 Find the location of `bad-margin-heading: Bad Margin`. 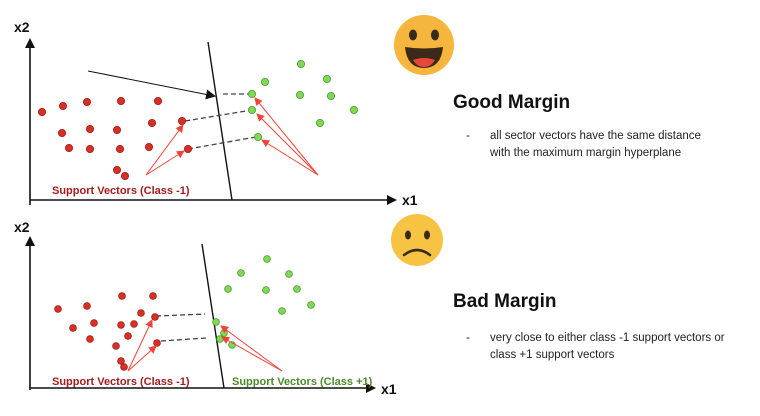

bad-margin-heading: Bad Margin is located at coordinates (505, 301).